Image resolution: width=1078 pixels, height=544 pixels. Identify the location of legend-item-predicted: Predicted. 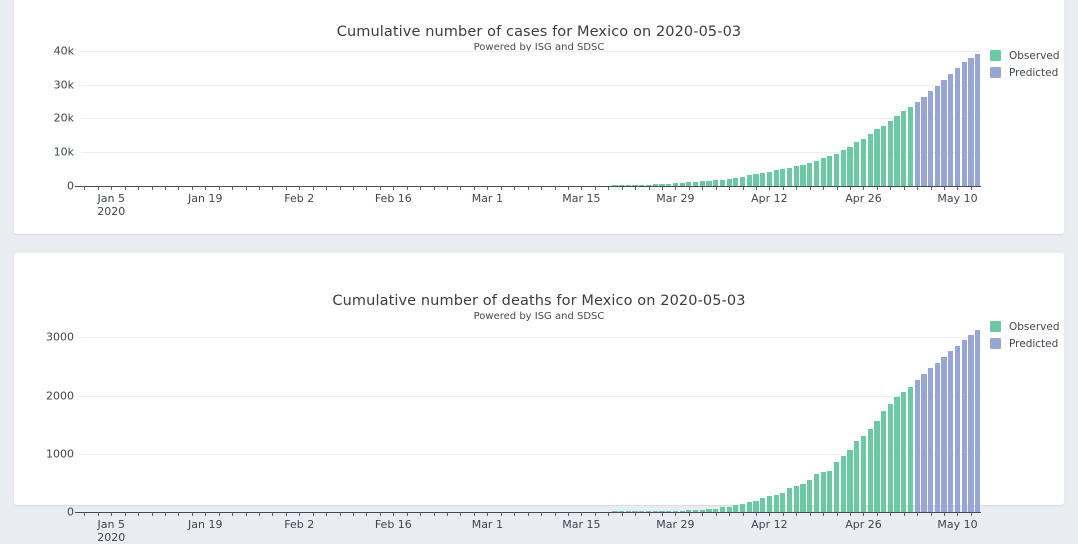
(1025, 343).